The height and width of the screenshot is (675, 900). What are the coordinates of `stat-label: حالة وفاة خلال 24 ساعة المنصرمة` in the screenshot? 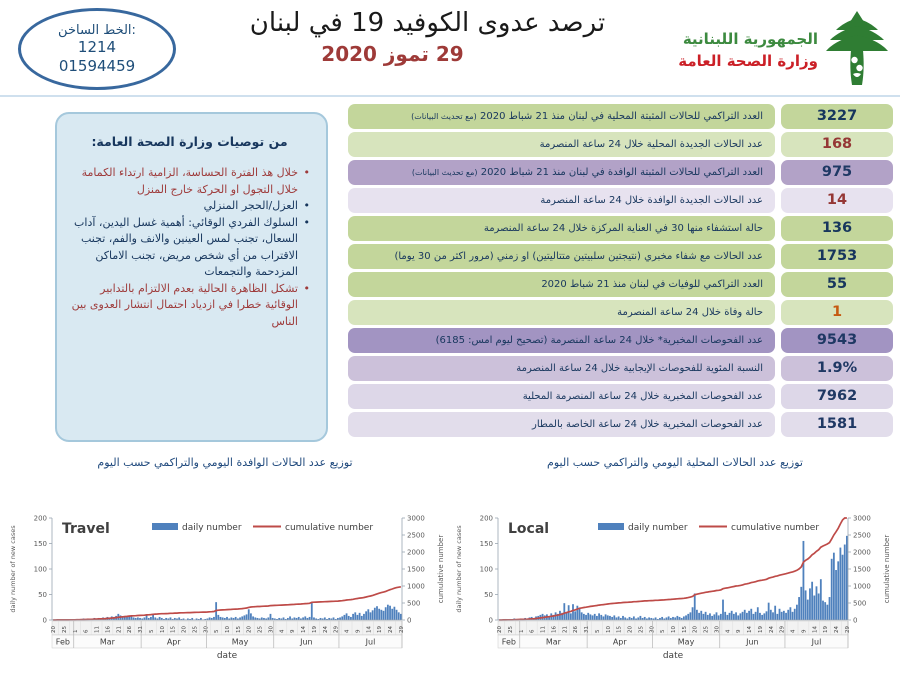 It's located at (561, 312).